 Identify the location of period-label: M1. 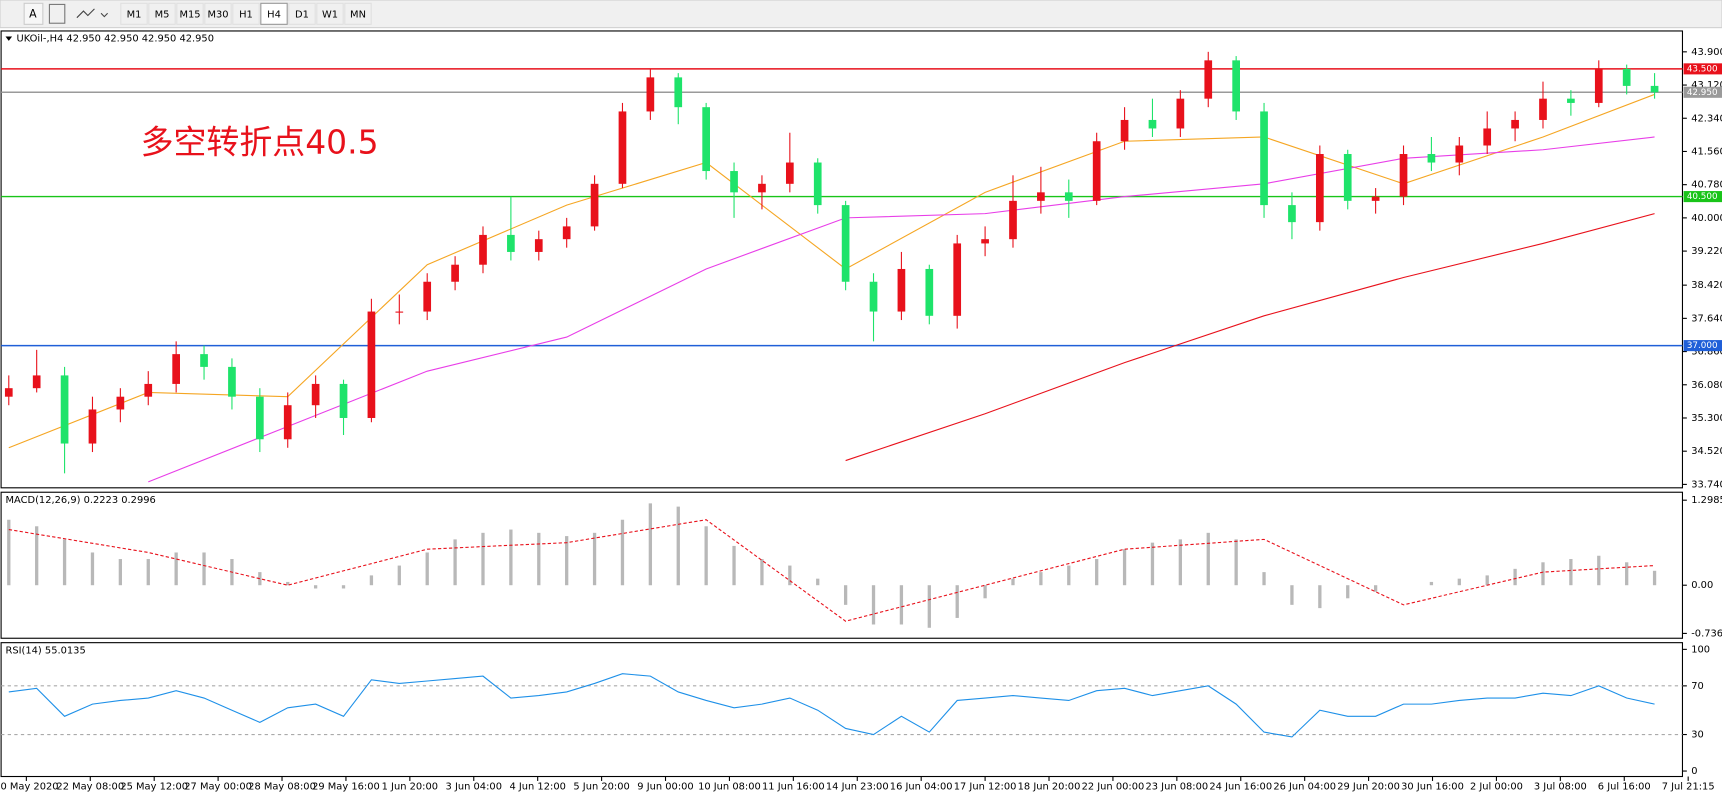
(134, 14).